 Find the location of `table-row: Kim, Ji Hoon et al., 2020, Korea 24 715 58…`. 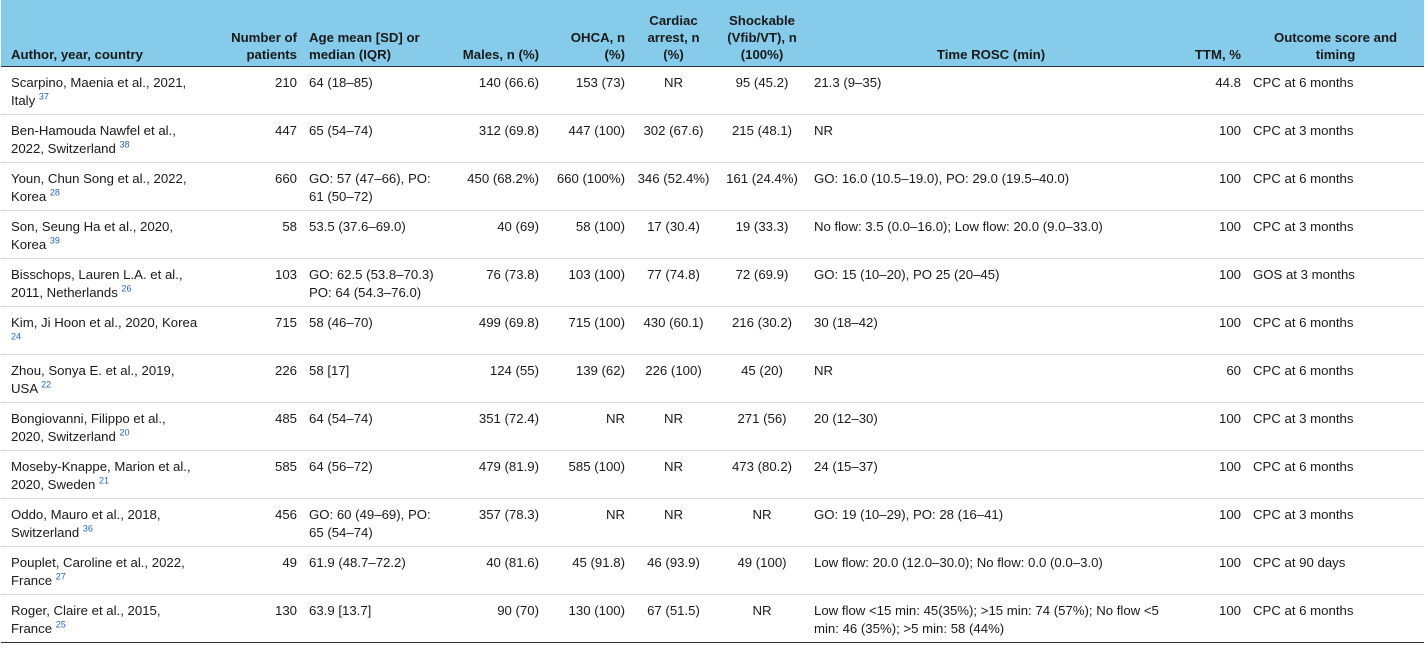

table-row: Kim, Ji Hoon et al., 2020, Korea 24 715 58… is located at coordinates (712, 330).